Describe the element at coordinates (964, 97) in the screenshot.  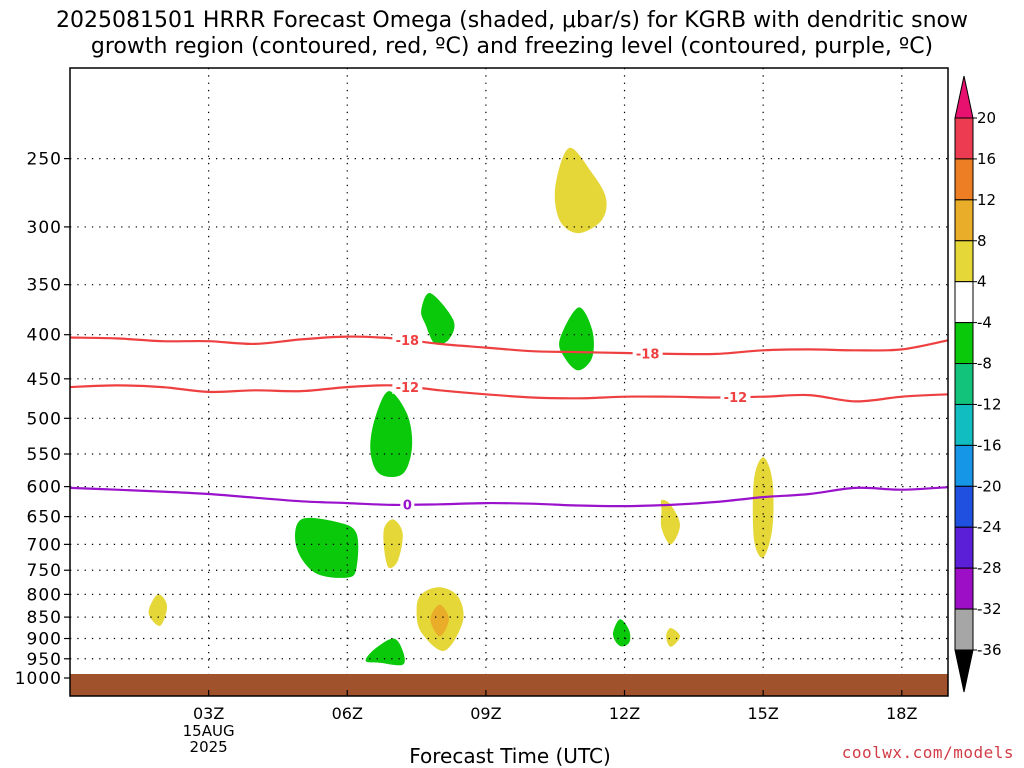
I see `colorbar-top-arrow` at that location.